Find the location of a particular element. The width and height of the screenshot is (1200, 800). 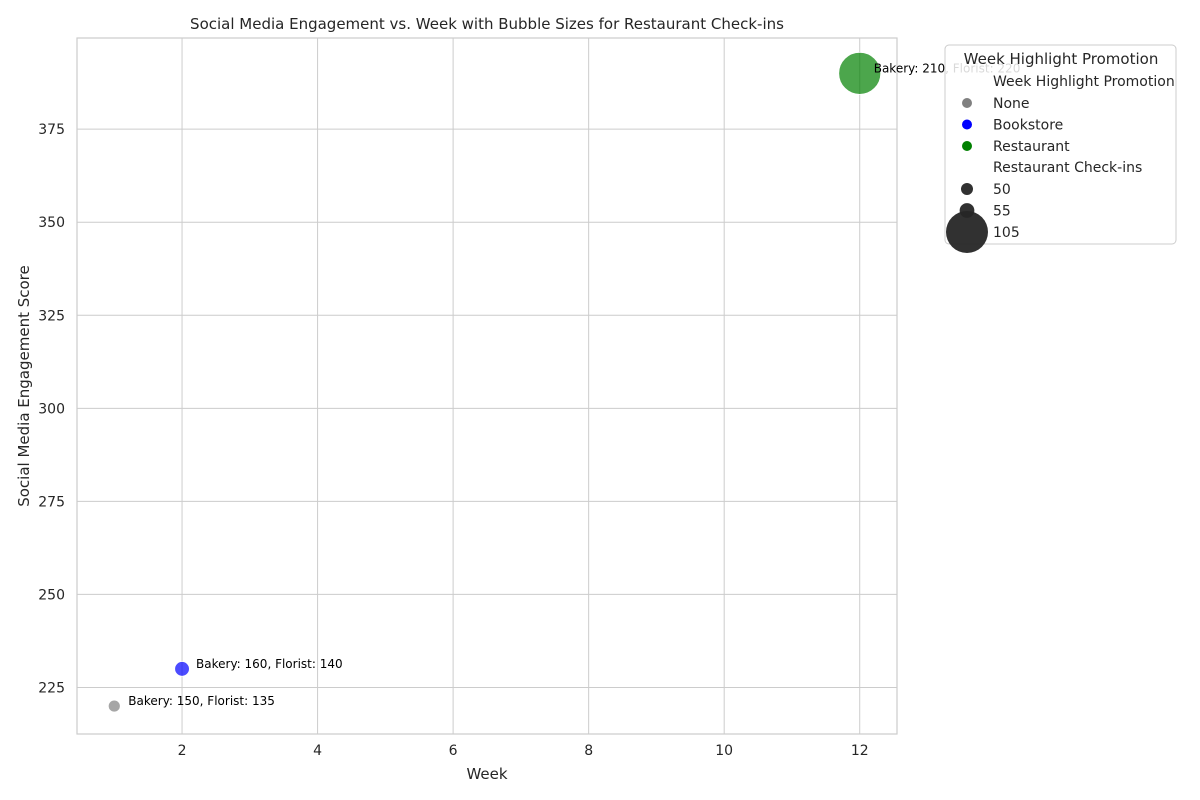

x-tick-label: 6 is located at coordinates (453, 751).